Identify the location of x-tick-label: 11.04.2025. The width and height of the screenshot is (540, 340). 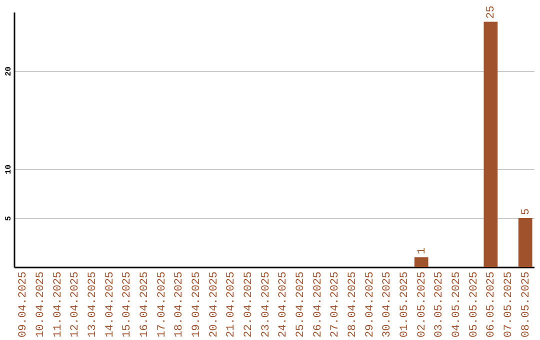
(58, 305).